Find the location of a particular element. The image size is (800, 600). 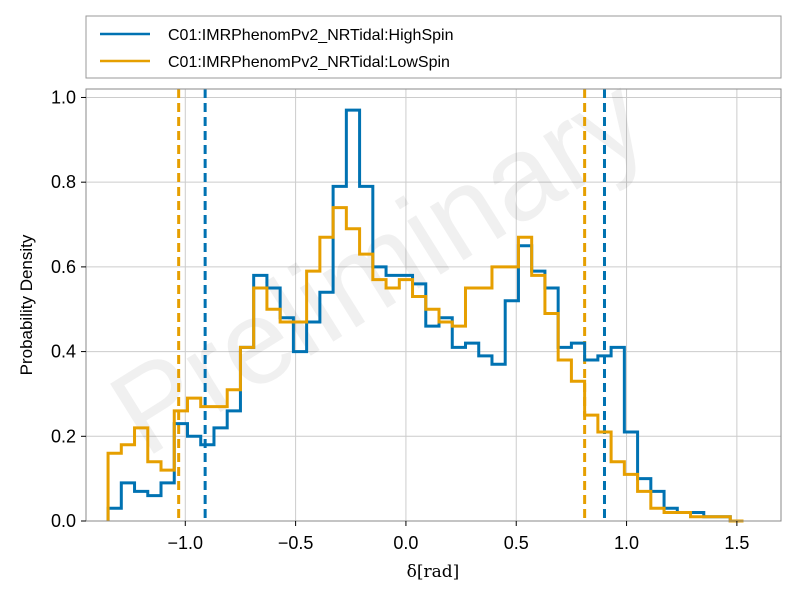

y-tick-label: 0.0 is located at coordinates (63, 521).